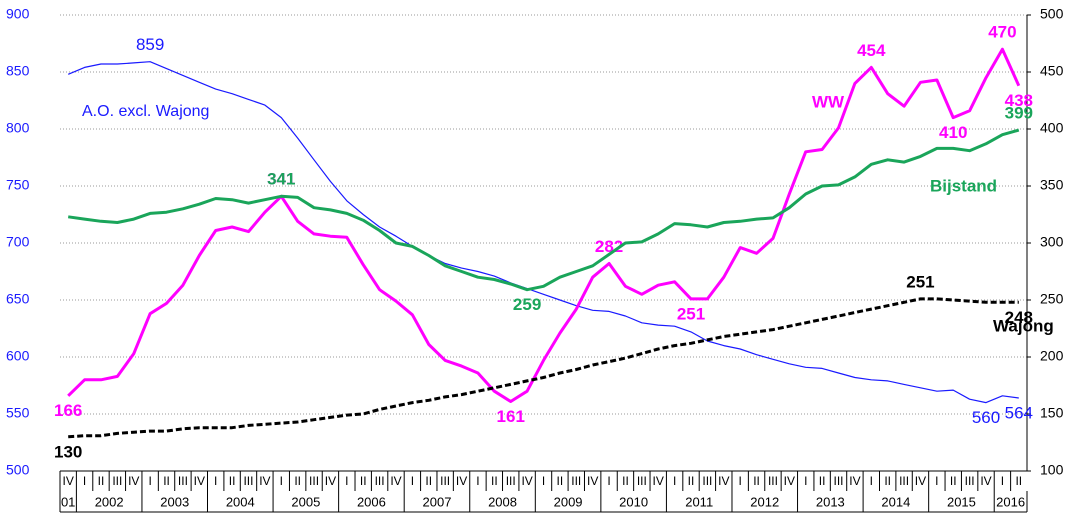  I want to click on y2-tick-label: 150, so click(1052, 413).